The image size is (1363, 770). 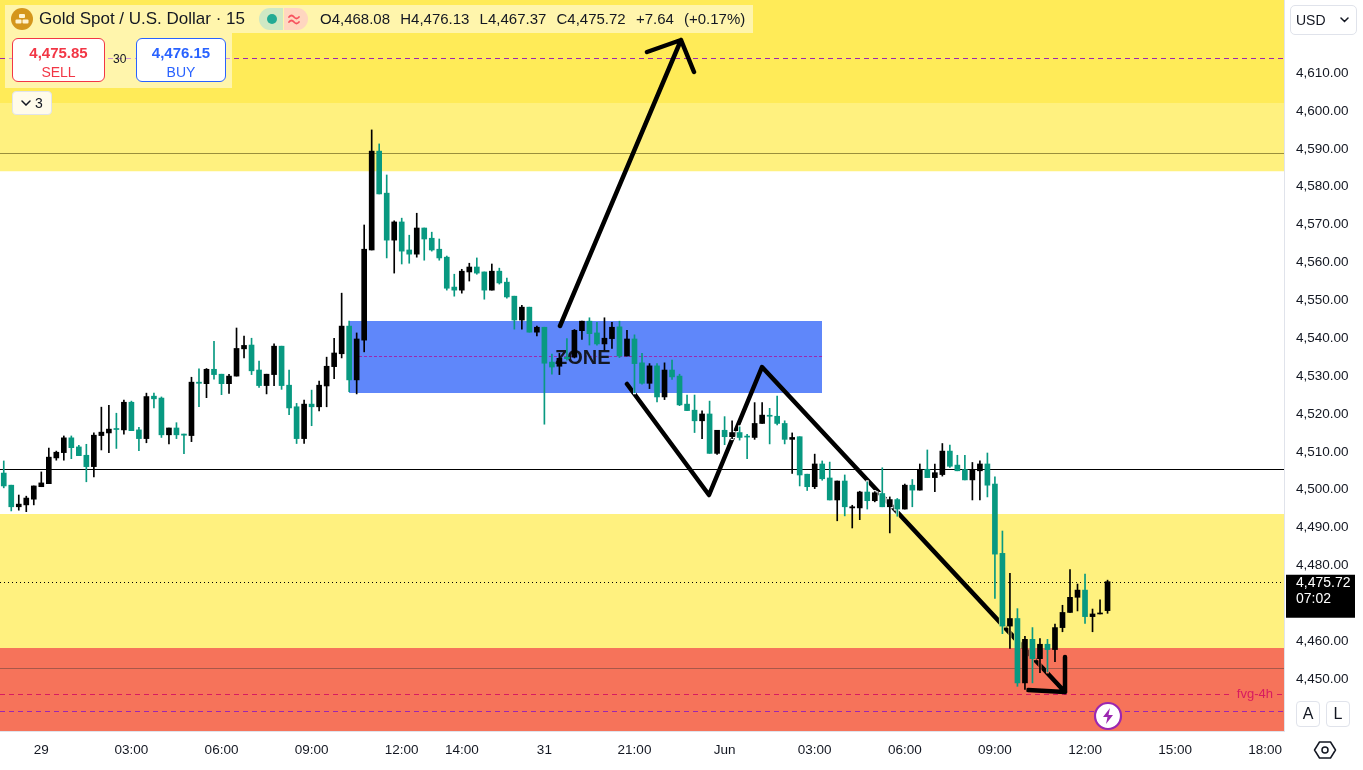 I want to click on buy-button: 4,476.15 BUY, so click(x=181, y=60).